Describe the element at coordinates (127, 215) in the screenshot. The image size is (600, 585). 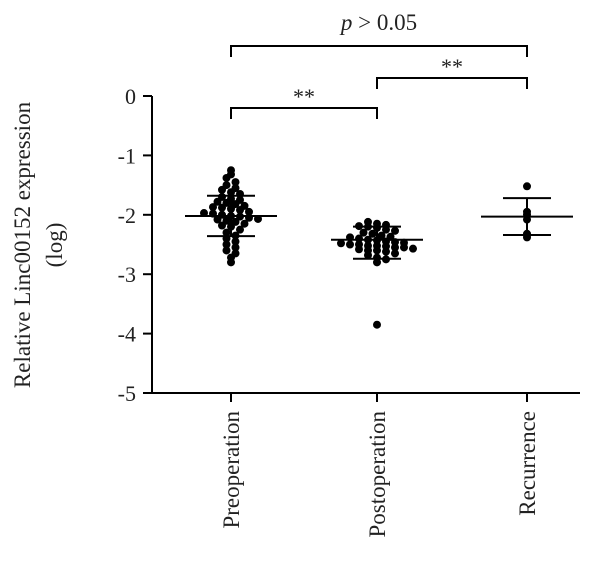
I see `y-tick-label: -2` at that location.